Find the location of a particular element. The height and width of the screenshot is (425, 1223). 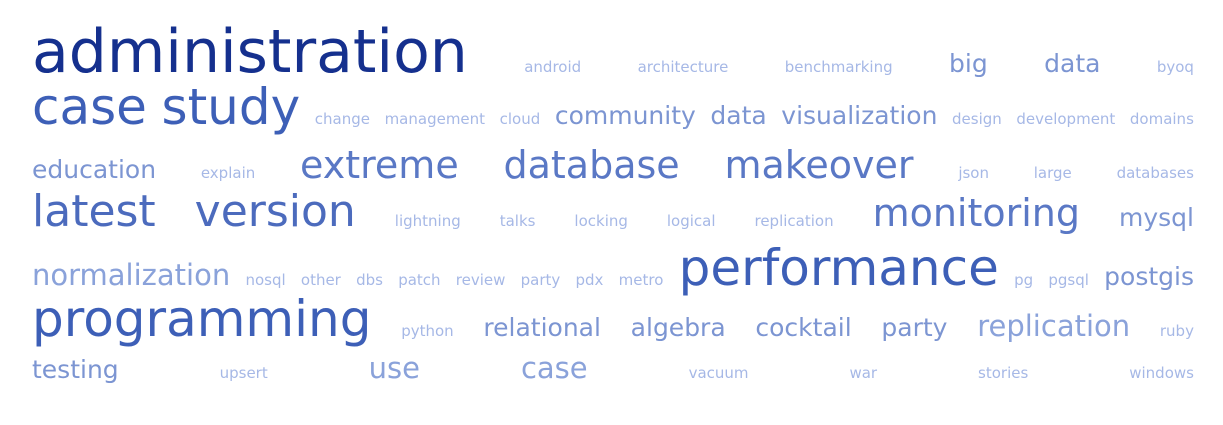

tag-link: talks is located at coordinates (517, 221).